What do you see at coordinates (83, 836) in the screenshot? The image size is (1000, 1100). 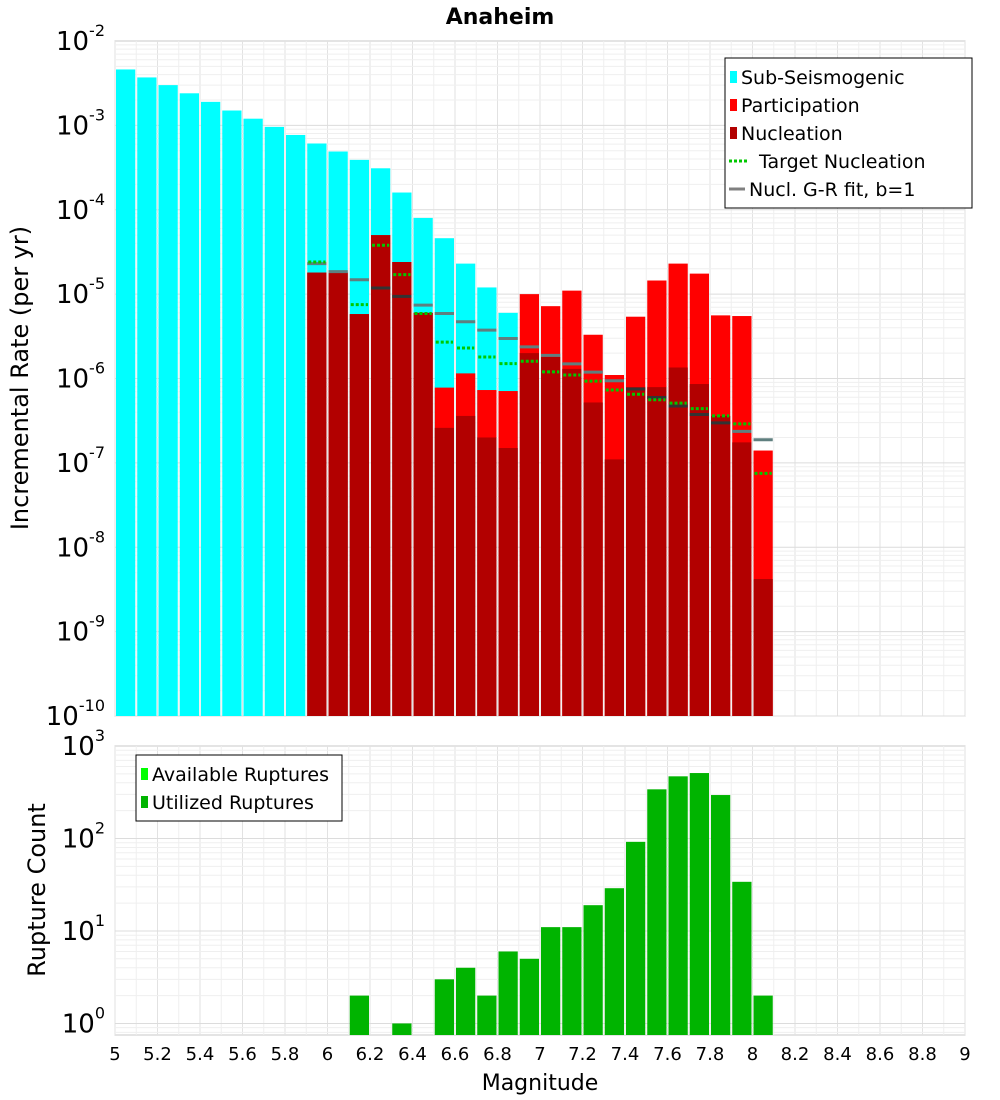 I see `y-tick-label: 10²` at bounding box center [83, 836].